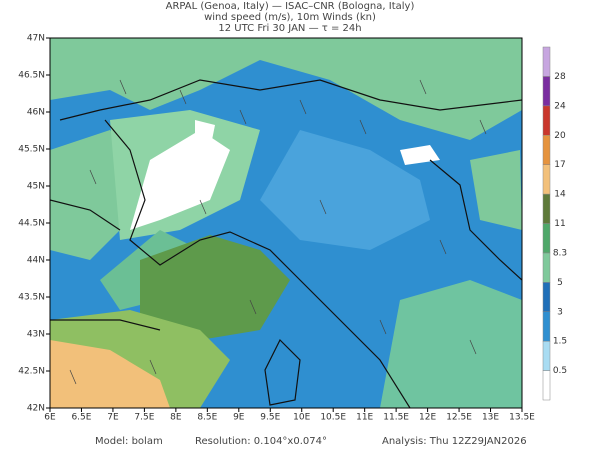  I want to click on colorbar-label: 8.3, so click(560, 253).